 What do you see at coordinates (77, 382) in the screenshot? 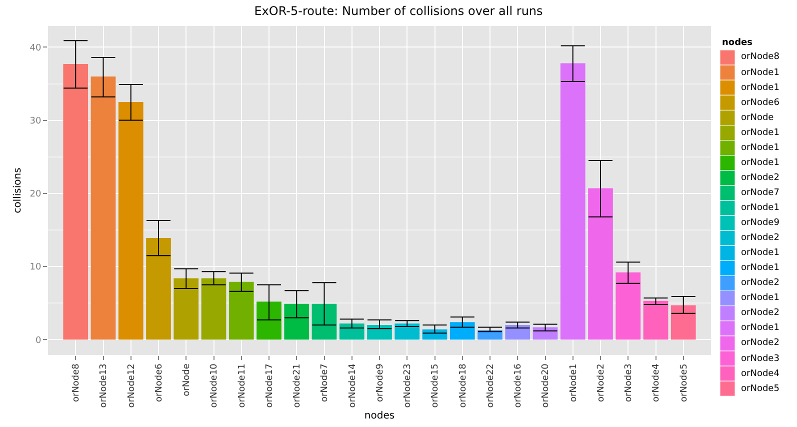
I see `x-tick-label: orNode8` at bounding box center [77, 382].